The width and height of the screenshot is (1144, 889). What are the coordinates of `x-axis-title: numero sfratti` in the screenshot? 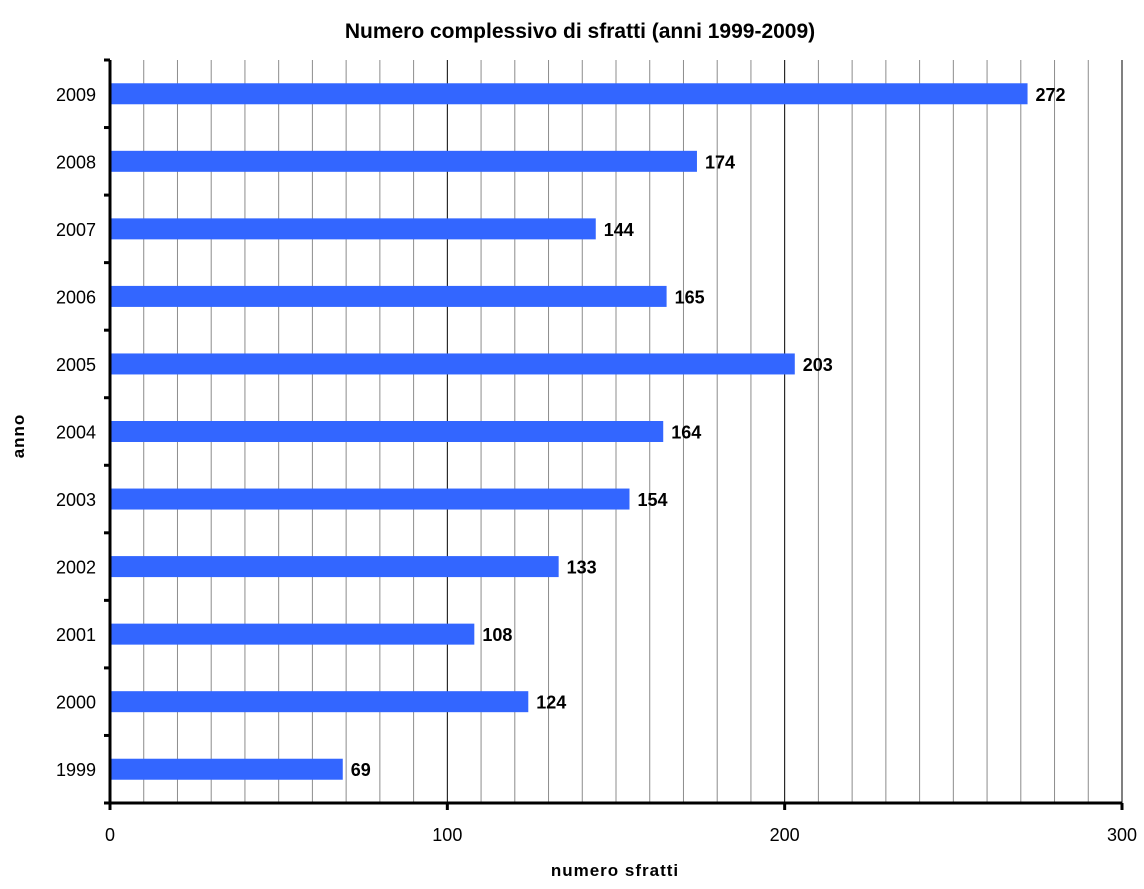 It's located at (615, 870).